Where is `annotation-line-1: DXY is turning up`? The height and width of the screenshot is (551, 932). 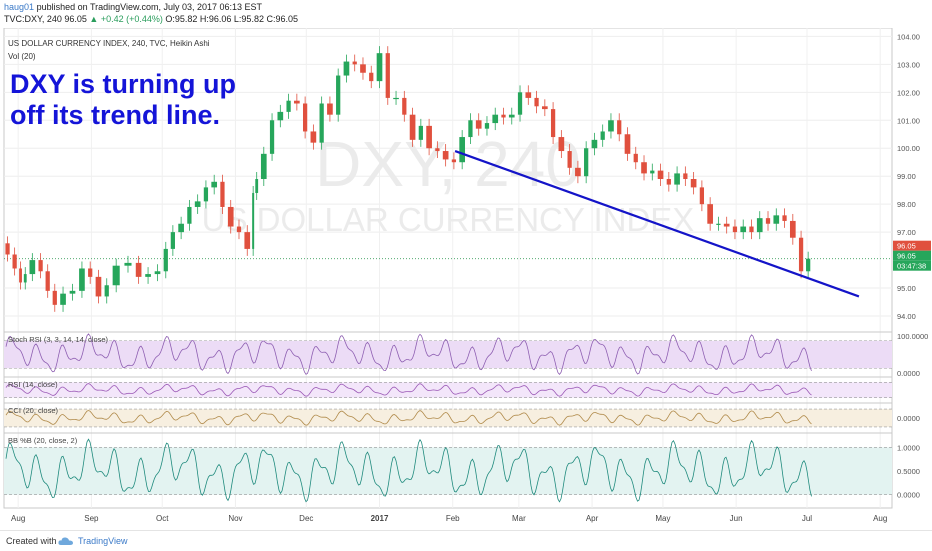 annotation-line-1: DXY is turning up is located at coordinates (123, 84).